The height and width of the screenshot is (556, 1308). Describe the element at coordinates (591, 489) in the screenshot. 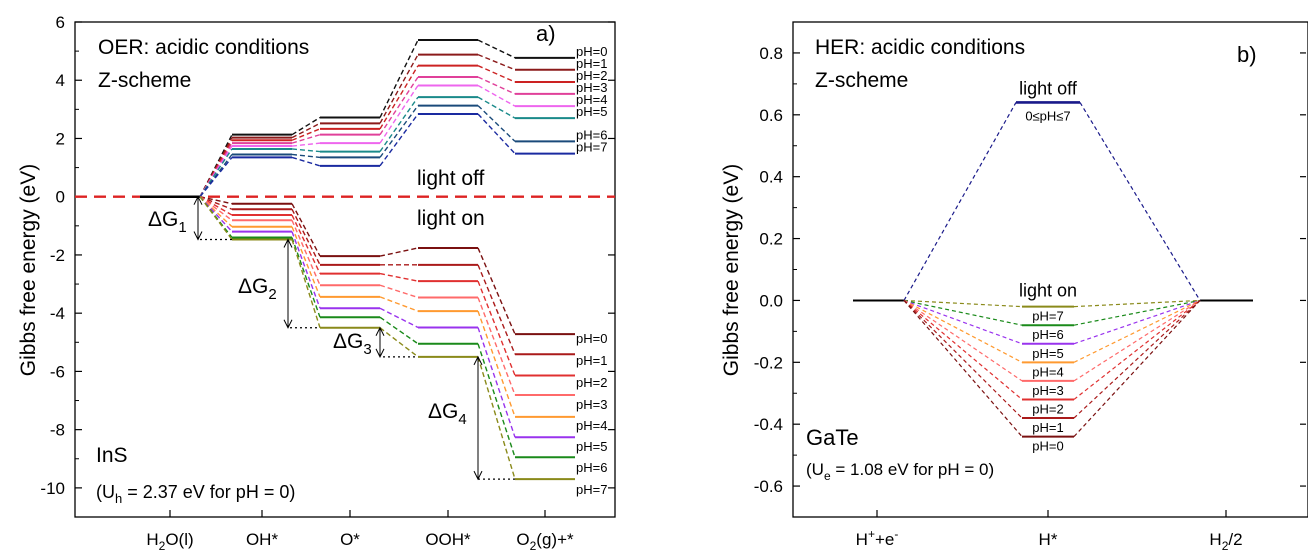

I see `panel-a-on-ph-label: pH=7` at that location.